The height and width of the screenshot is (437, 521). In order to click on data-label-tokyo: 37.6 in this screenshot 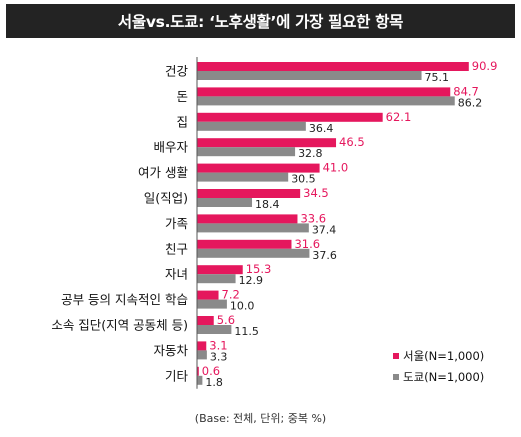, I will do `click(324, 255)`.